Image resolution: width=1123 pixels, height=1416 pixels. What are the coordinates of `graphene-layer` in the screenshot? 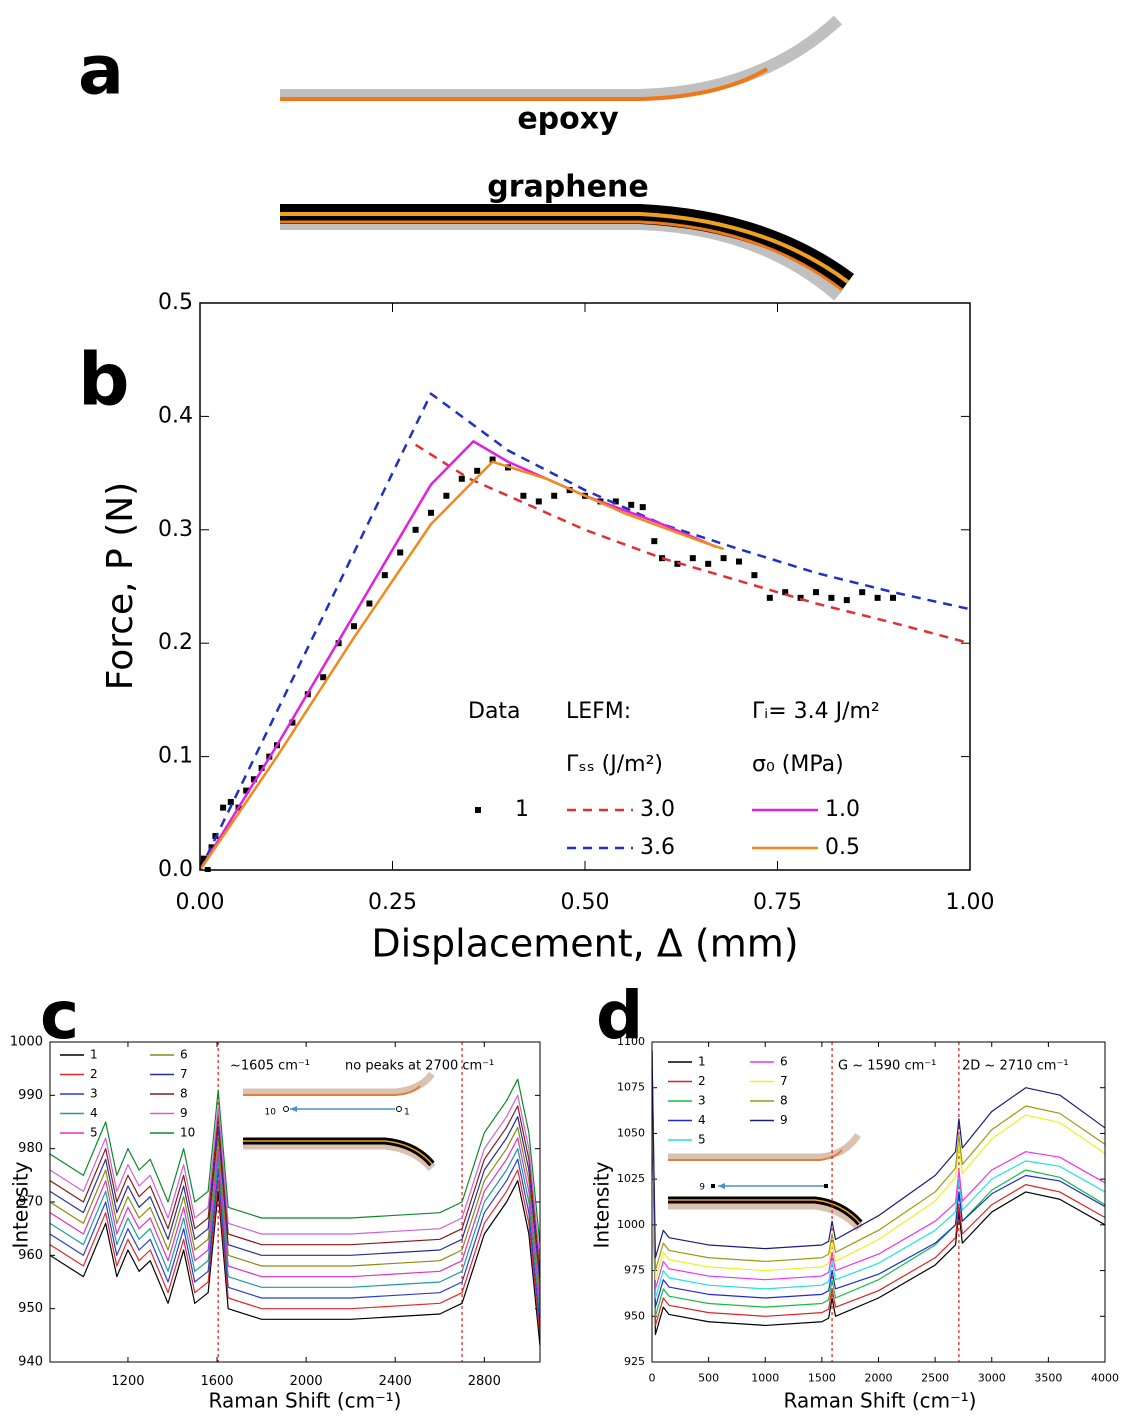 It's located at (524, 84).